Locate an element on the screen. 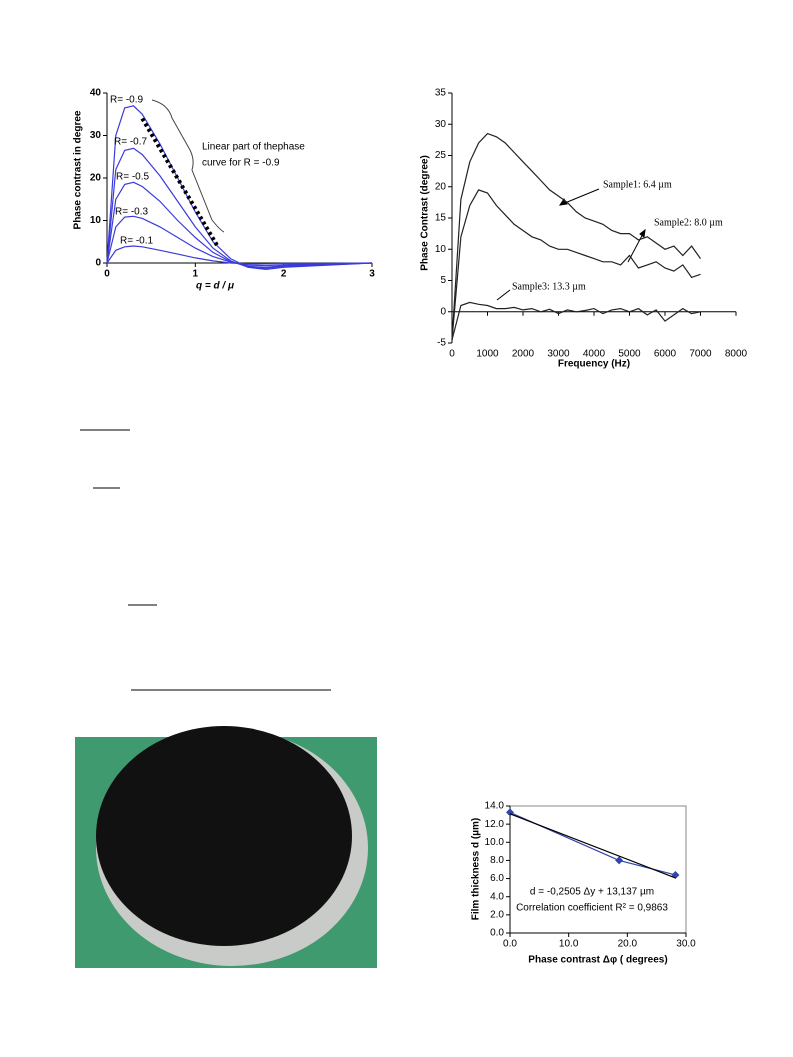 This screenshot has width=793, height=1057. y-tick-label: 2.0 is located at coordinates (497, 914).